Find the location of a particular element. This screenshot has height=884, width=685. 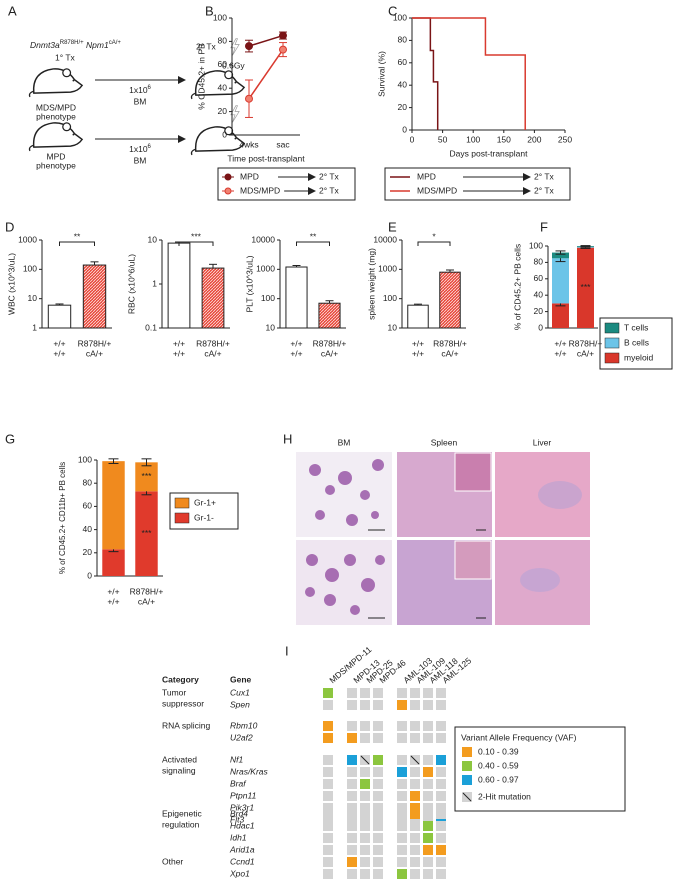

survival-line is located at coordinates (425, 73).